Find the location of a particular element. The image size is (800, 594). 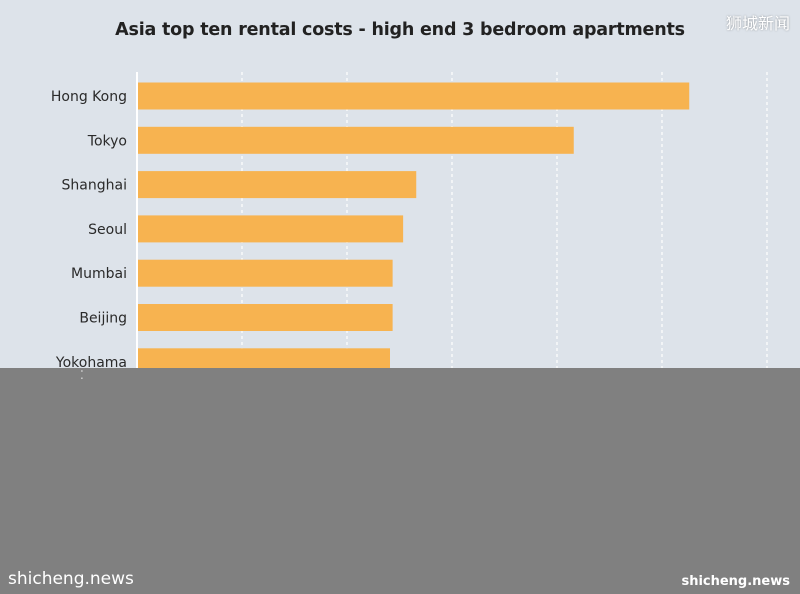

watermark-bottom-left: shicheng.news is located at coordinates (71, 579).